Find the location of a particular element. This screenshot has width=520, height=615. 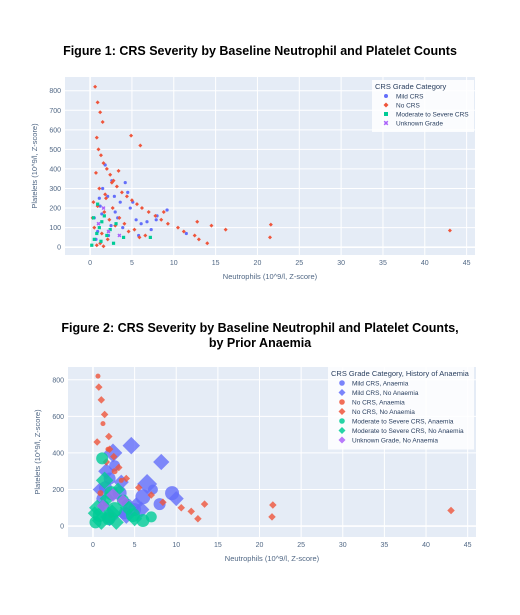

figure1-y-tick-label: 400 is located at coordinates (55, 169).